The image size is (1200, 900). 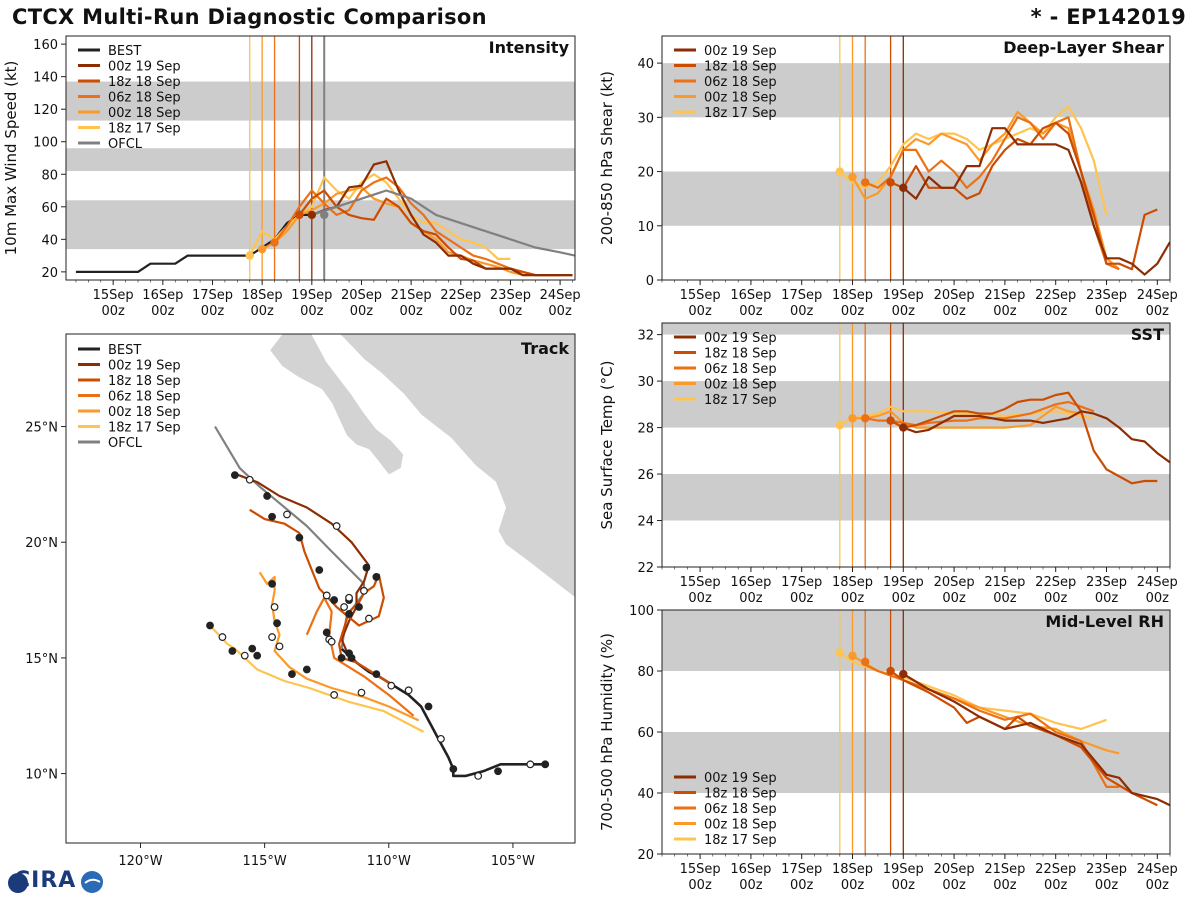 I want to click on rh-ylabel: 700-500 hPa Humidity (%), so click(x=607, y=732).